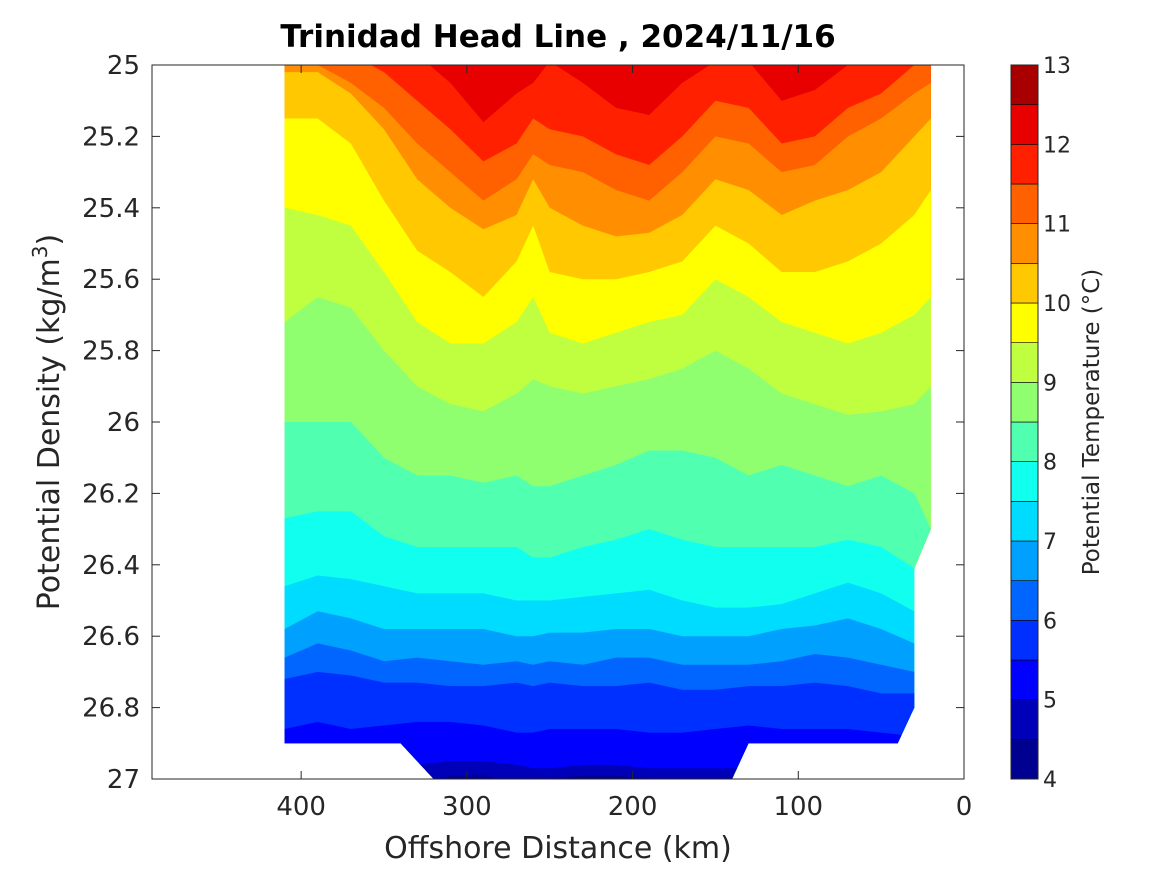 The width and height of the screenshot is (1167, 875). I want to click on y-tick-label: 27, so click(123, 780).